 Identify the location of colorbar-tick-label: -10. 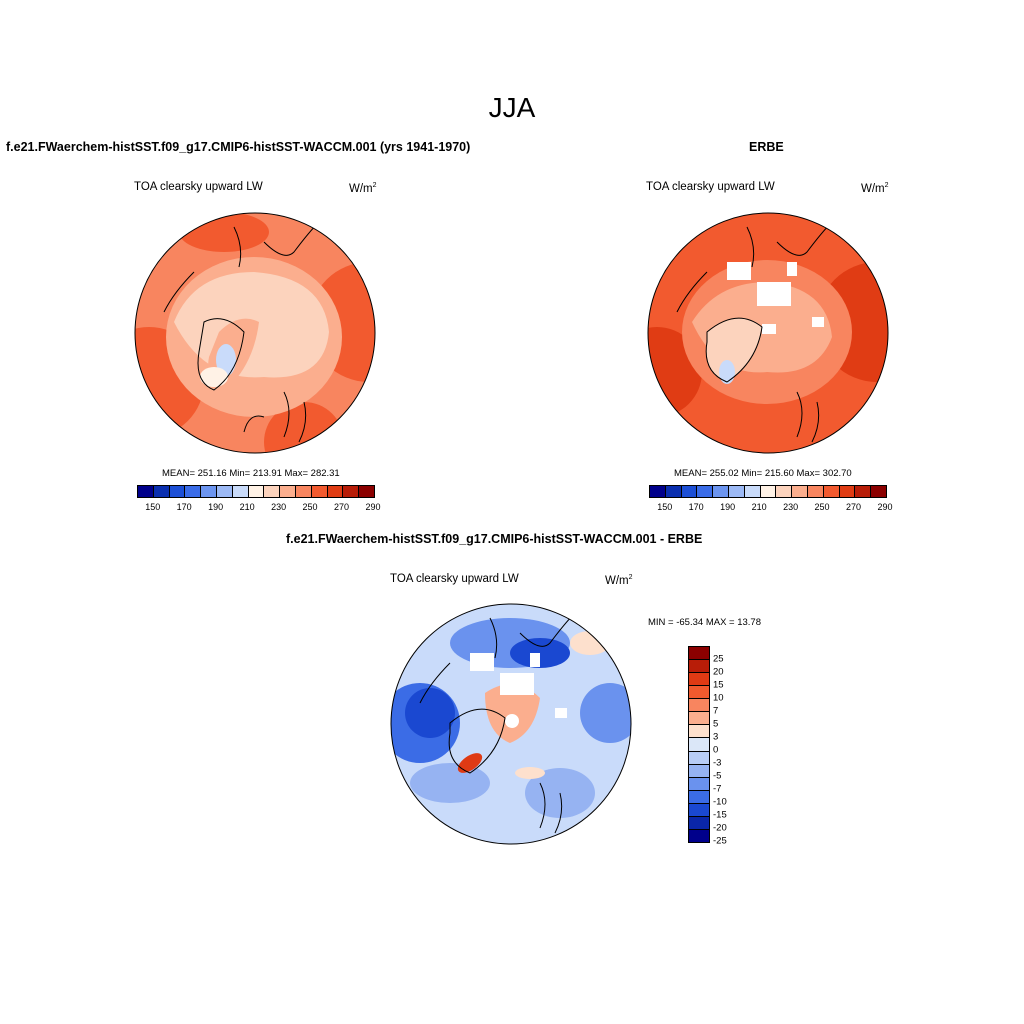
(720, 802).